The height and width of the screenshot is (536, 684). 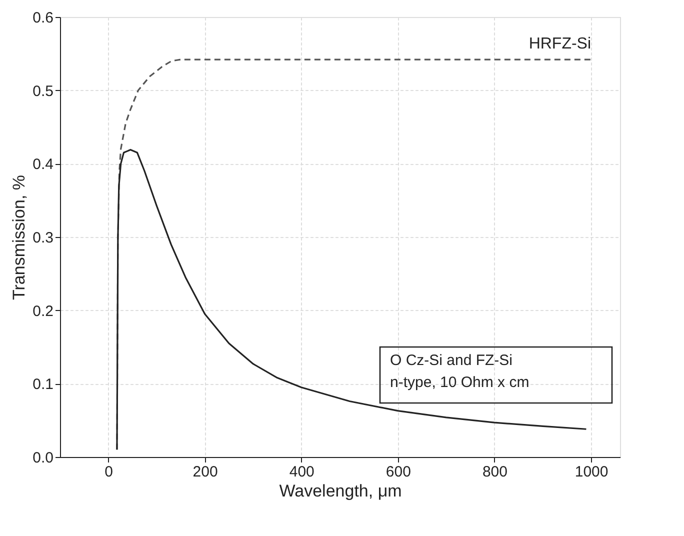 What do you see at coordinates (108, 472) in the screenshot?
I see `x-tick-label: 0` at bounding box center [108, 472].